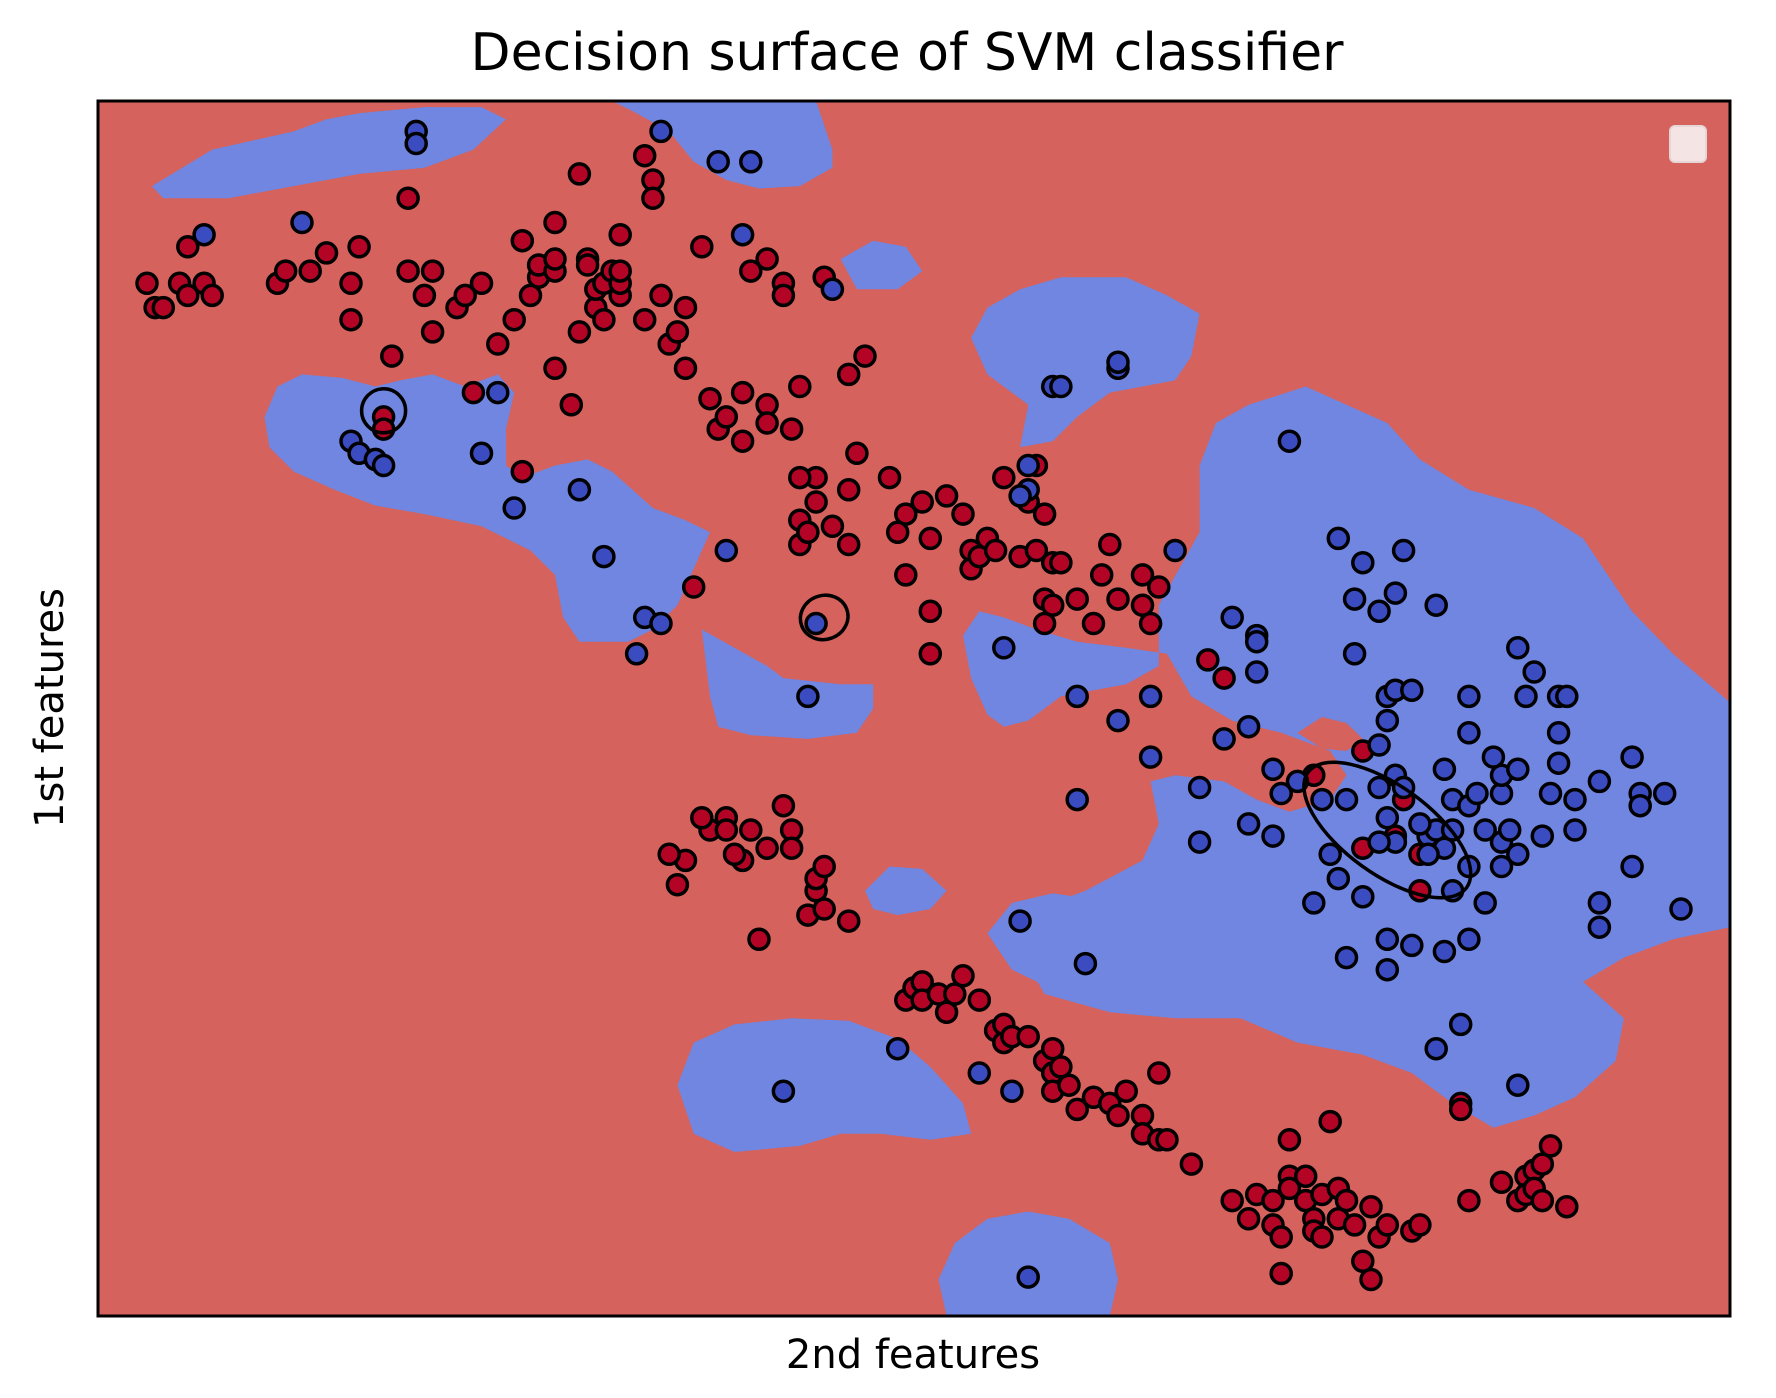  What do you see at coordinates (908, 53) in the screenshot?
I see `chart-title: Decision surface of SVM classifier` at bounding box center [908, 53].